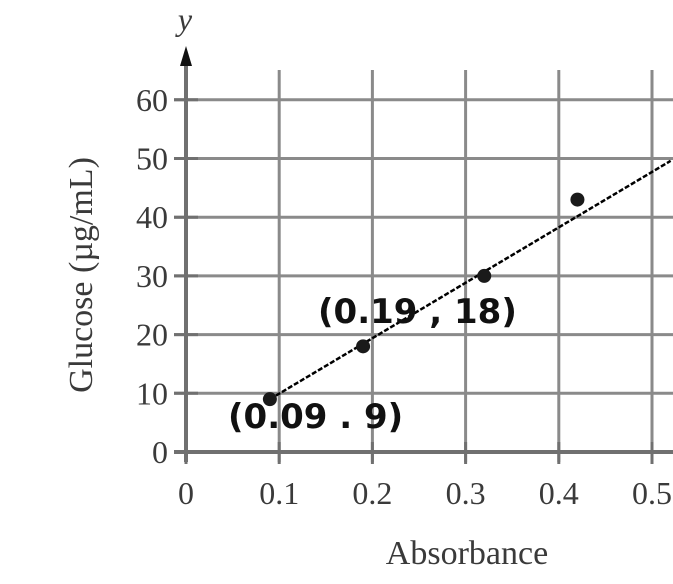 This screenshot has height=584, width=673. What do you see at coordinates (152, 159) in the screenshot?
I see `y-tick-label: 50` at bounding box center [152, 159].